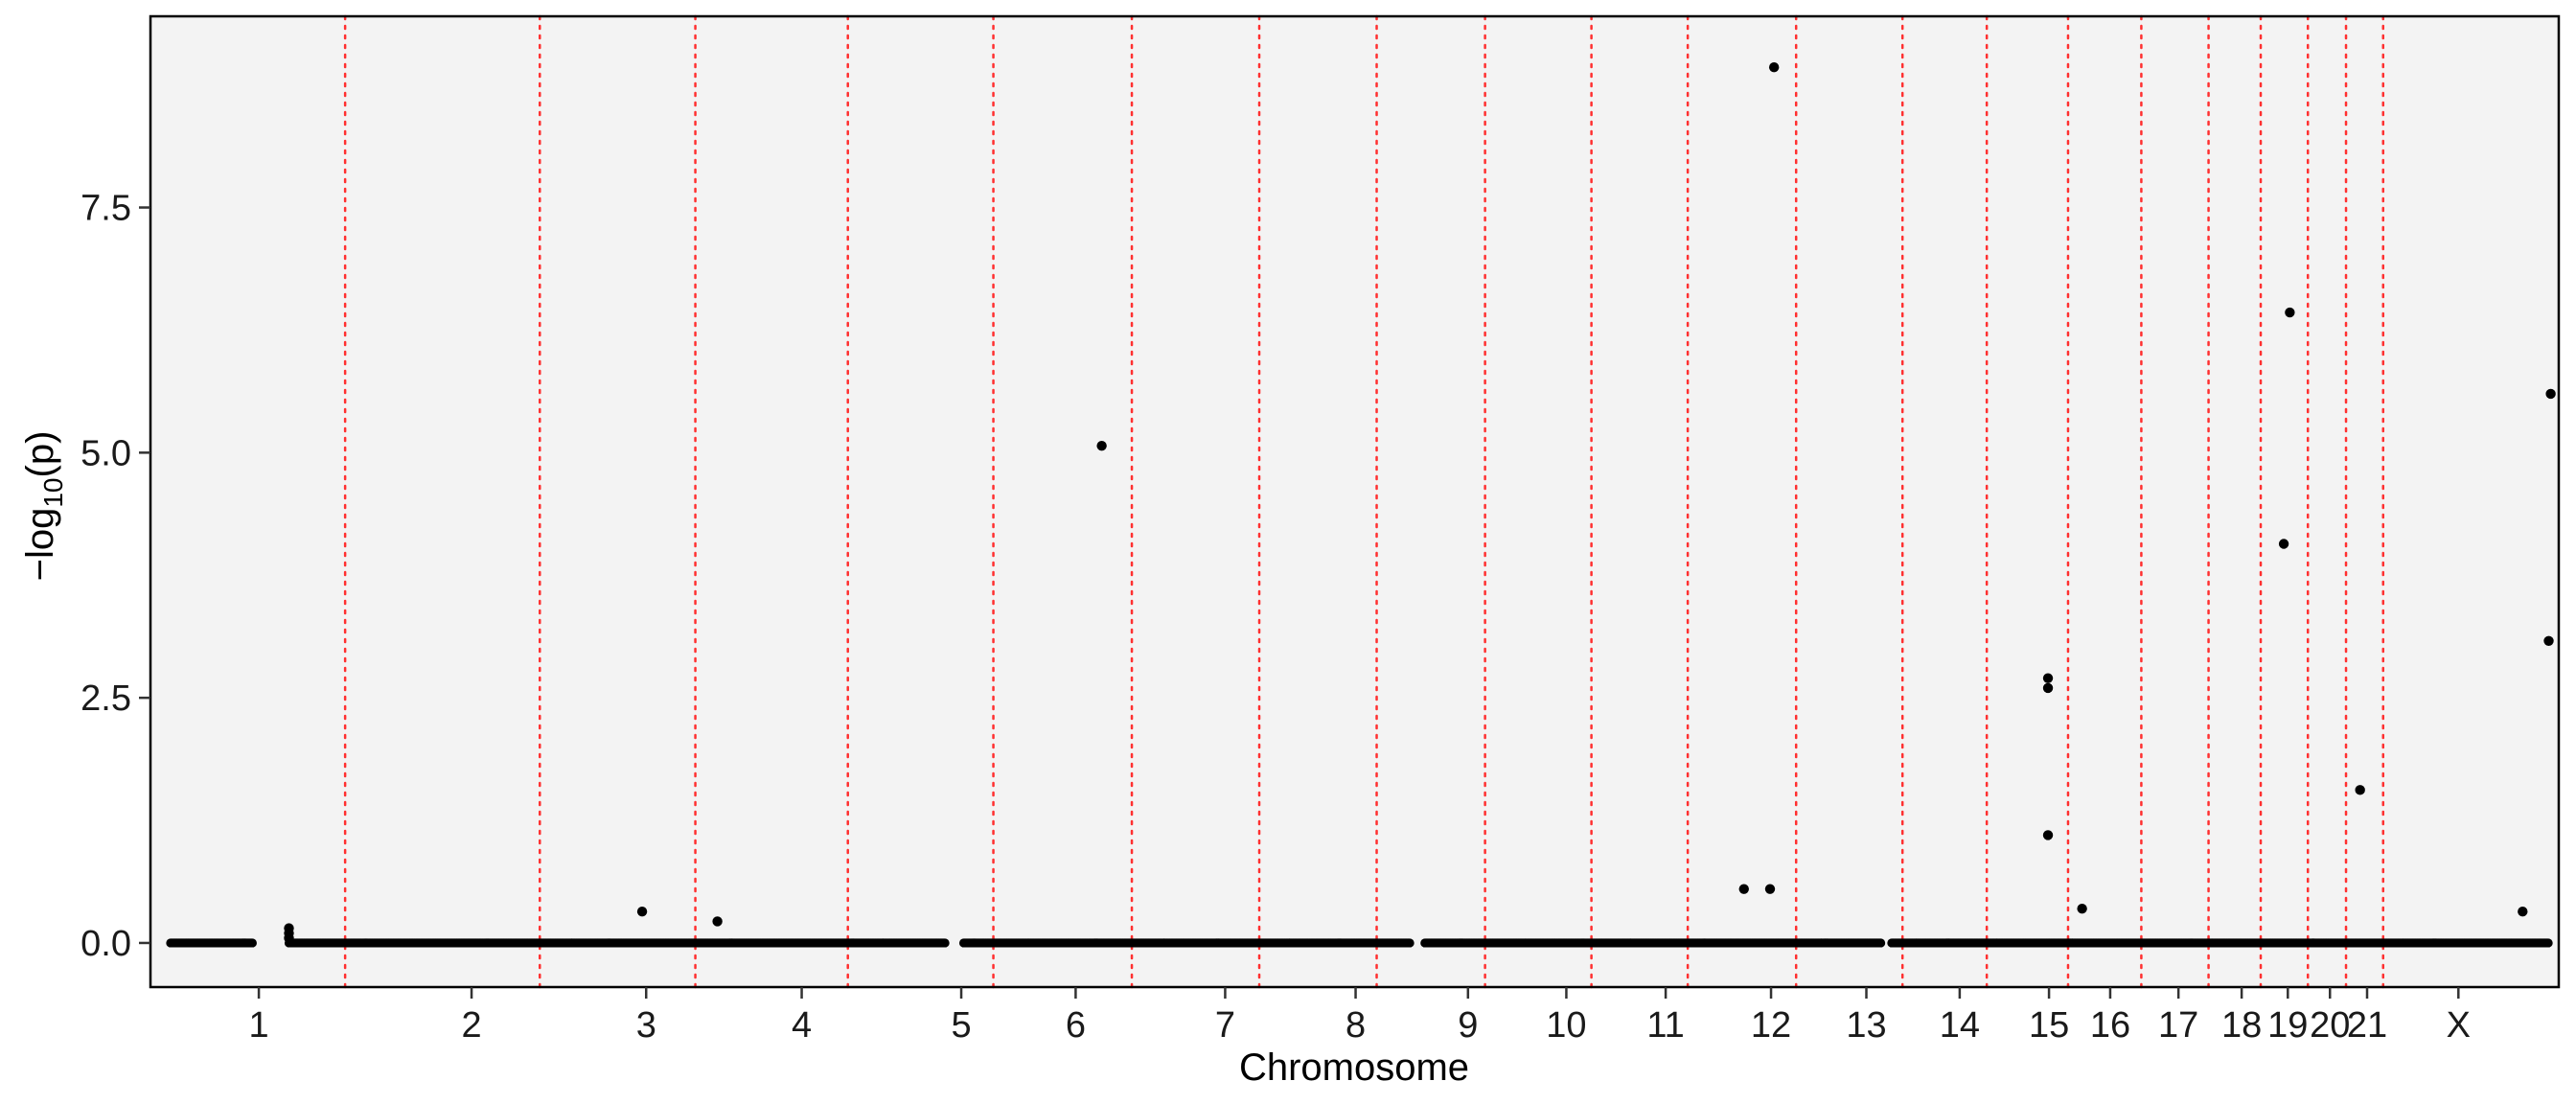 This screenshot has width=2576, height=1104. I want to click on x-tick-label: 1, so click(259, 1025).